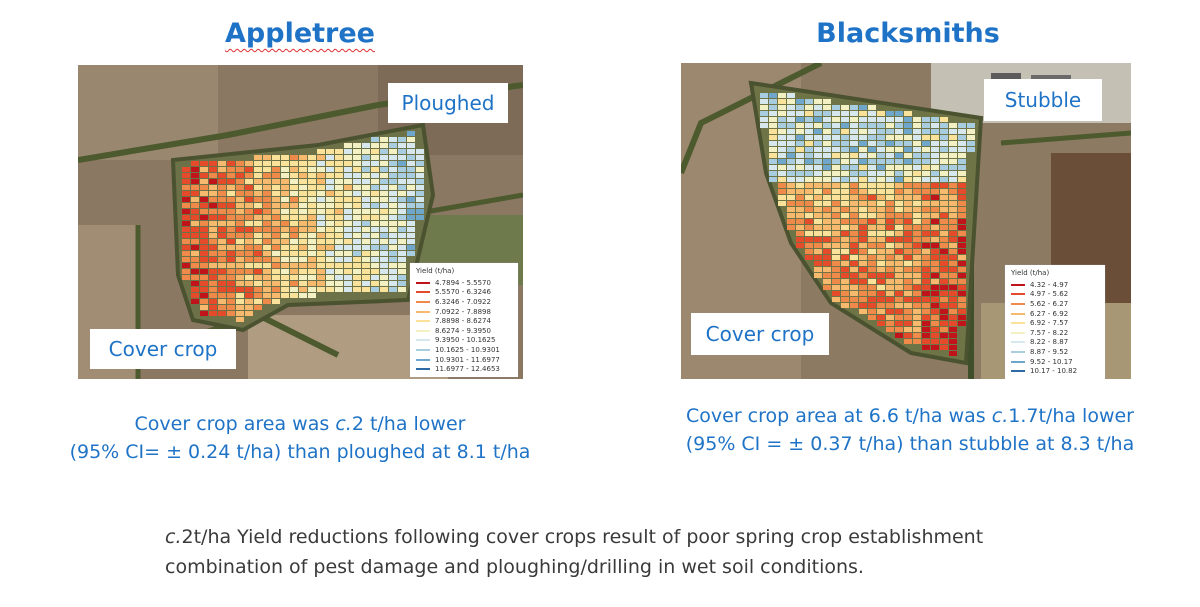  What do you see at coordinates (448, 103) in the screenshot?
I see `ploughed-label: Ploughed` at bounding box center [448, 103].